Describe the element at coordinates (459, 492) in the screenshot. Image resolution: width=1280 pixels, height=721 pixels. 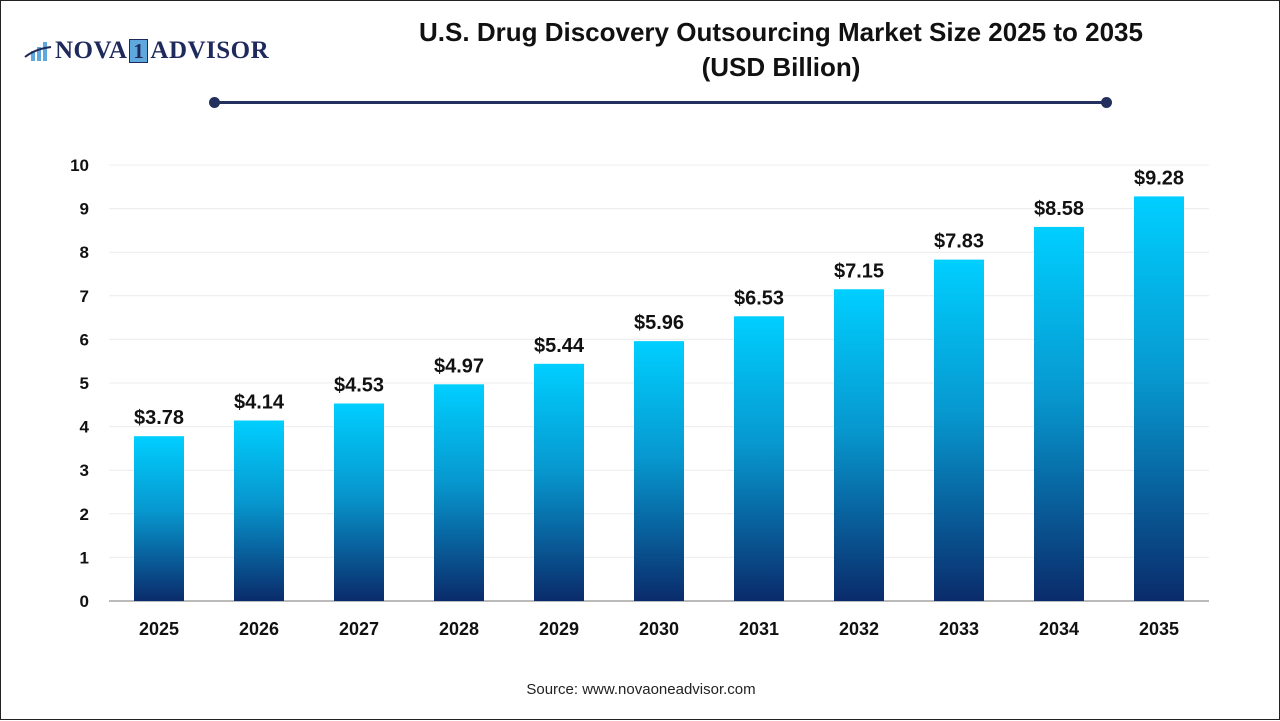
I see `bar-2028` at that location.